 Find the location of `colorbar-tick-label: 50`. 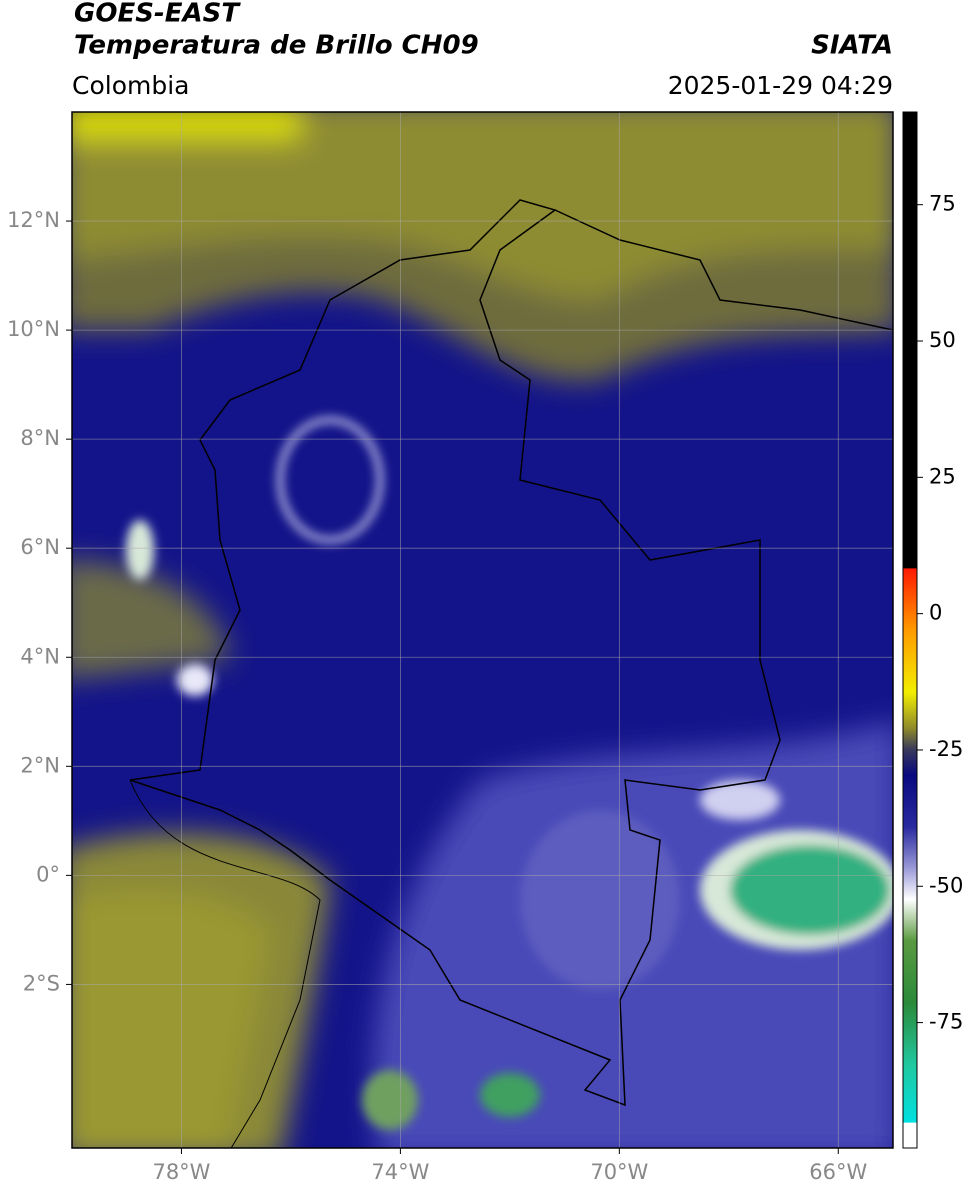

colorbar-tick-label: 50 is located at coordinates (942, 340).